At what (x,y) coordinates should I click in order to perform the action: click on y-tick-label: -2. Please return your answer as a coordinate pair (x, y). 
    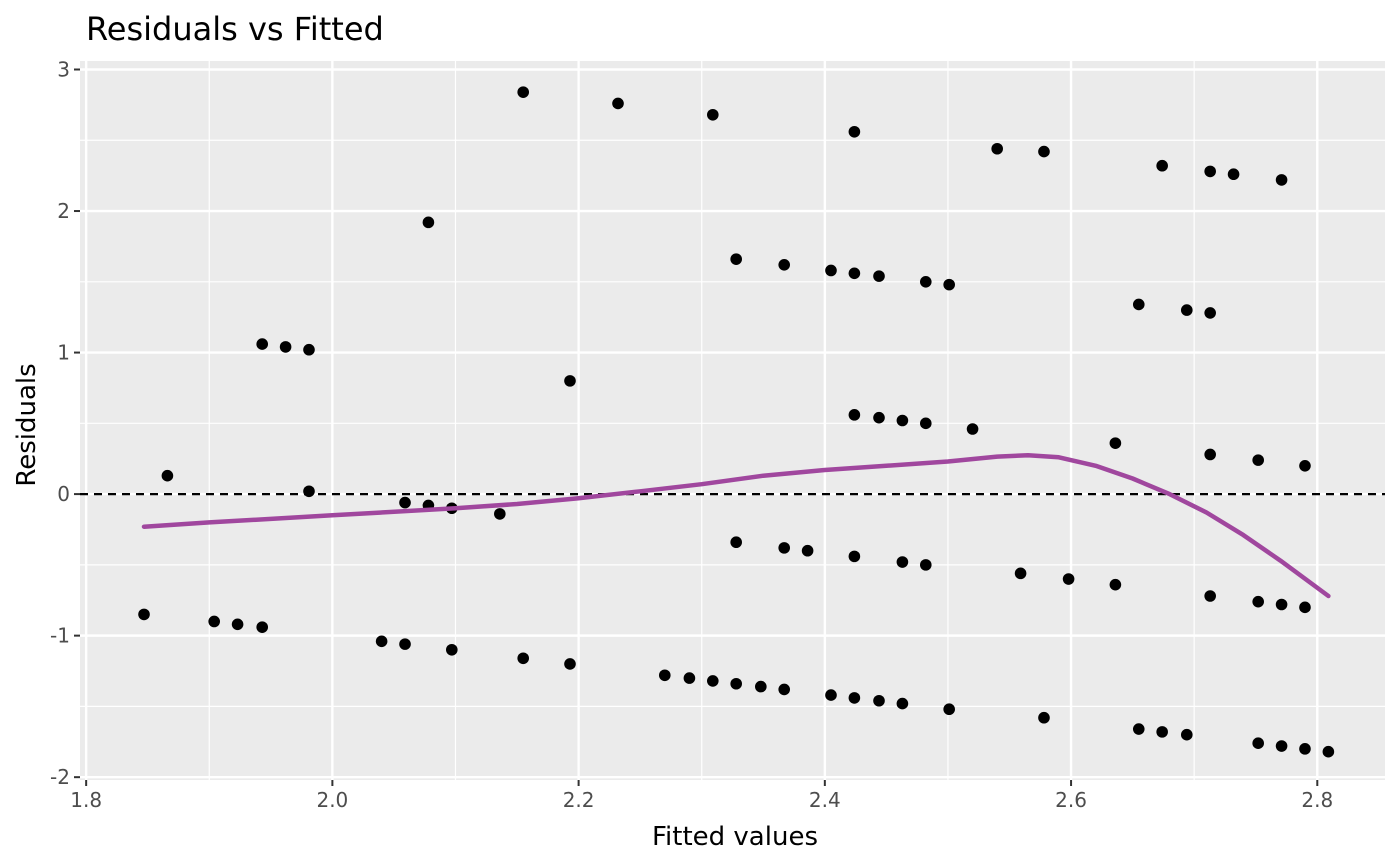
    Looking at the image, I should click on (60, 777).